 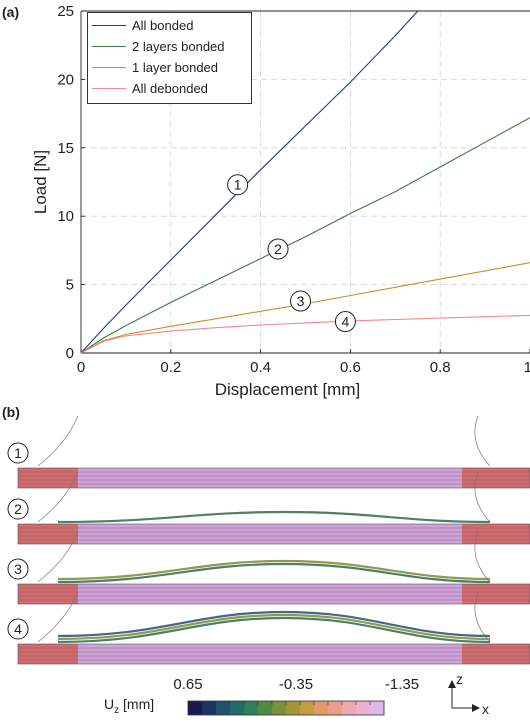 I want to click on legend-label: All bonded, so click(x=163, y=25).